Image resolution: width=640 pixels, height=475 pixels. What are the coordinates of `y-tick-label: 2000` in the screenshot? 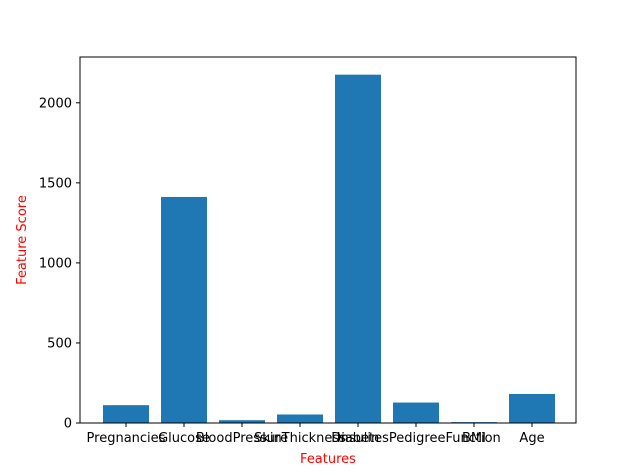 It's located at (55, 103).